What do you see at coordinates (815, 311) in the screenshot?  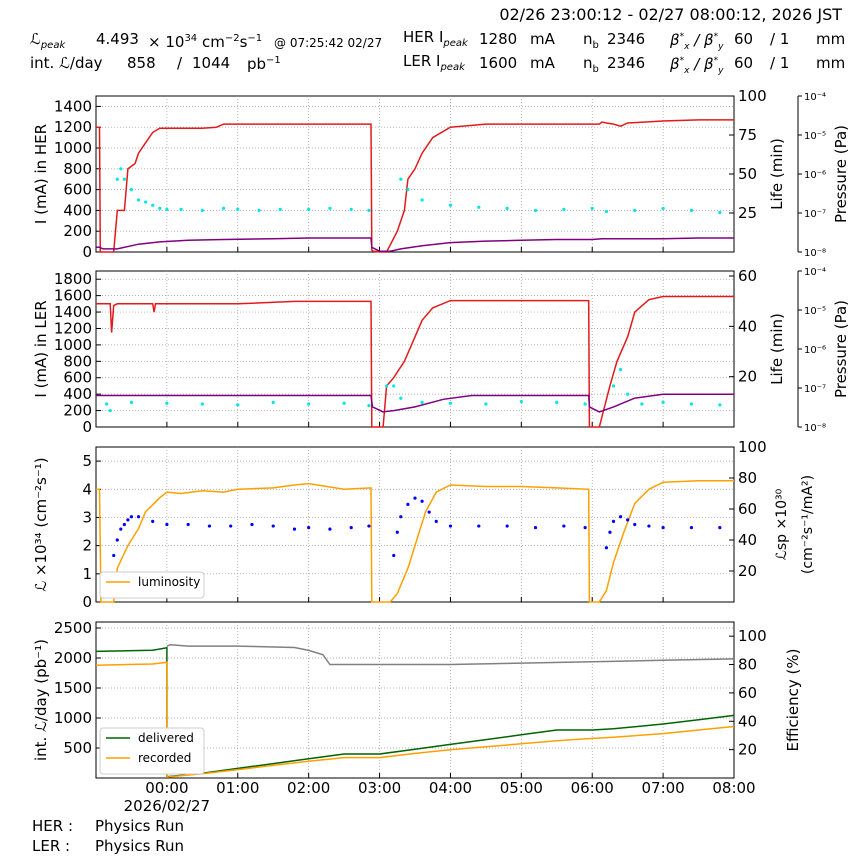 I see `ler-y3tick-label: 10⁻⁵` at bounding box center [815, 311].